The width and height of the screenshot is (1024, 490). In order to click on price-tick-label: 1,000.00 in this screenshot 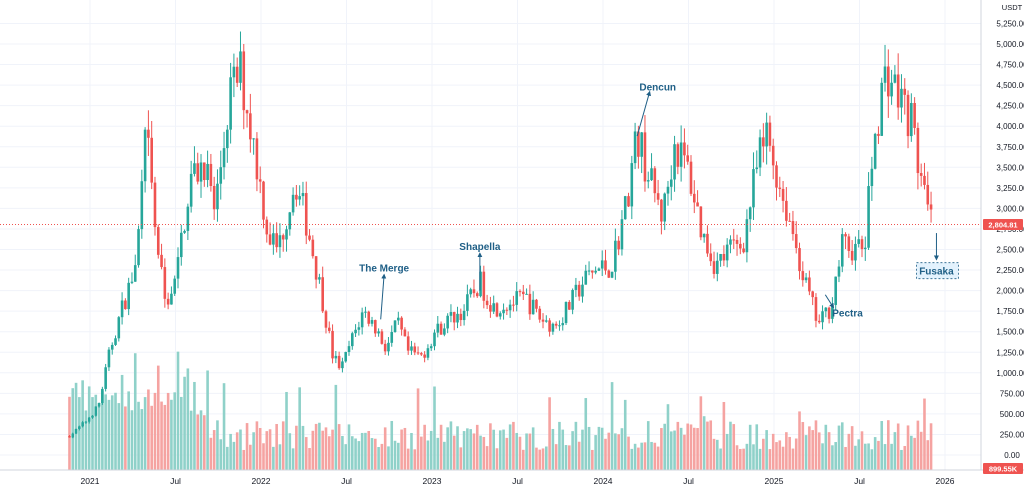, I will do `click(1010, 373)`.